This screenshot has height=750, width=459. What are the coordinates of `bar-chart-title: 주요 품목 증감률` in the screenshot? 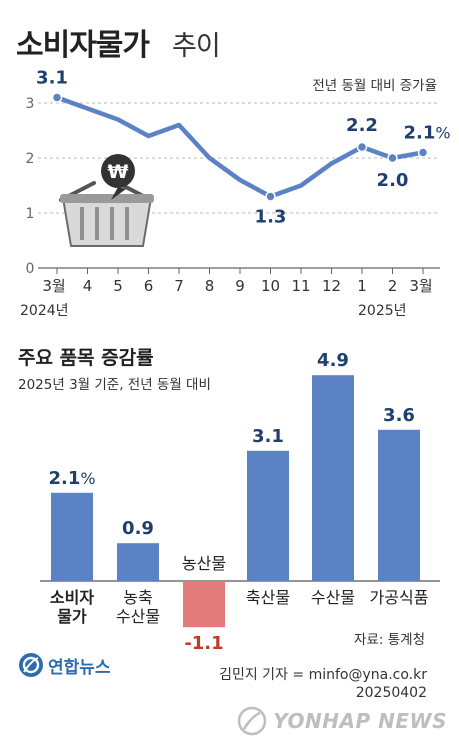 It's located at (86, 358).